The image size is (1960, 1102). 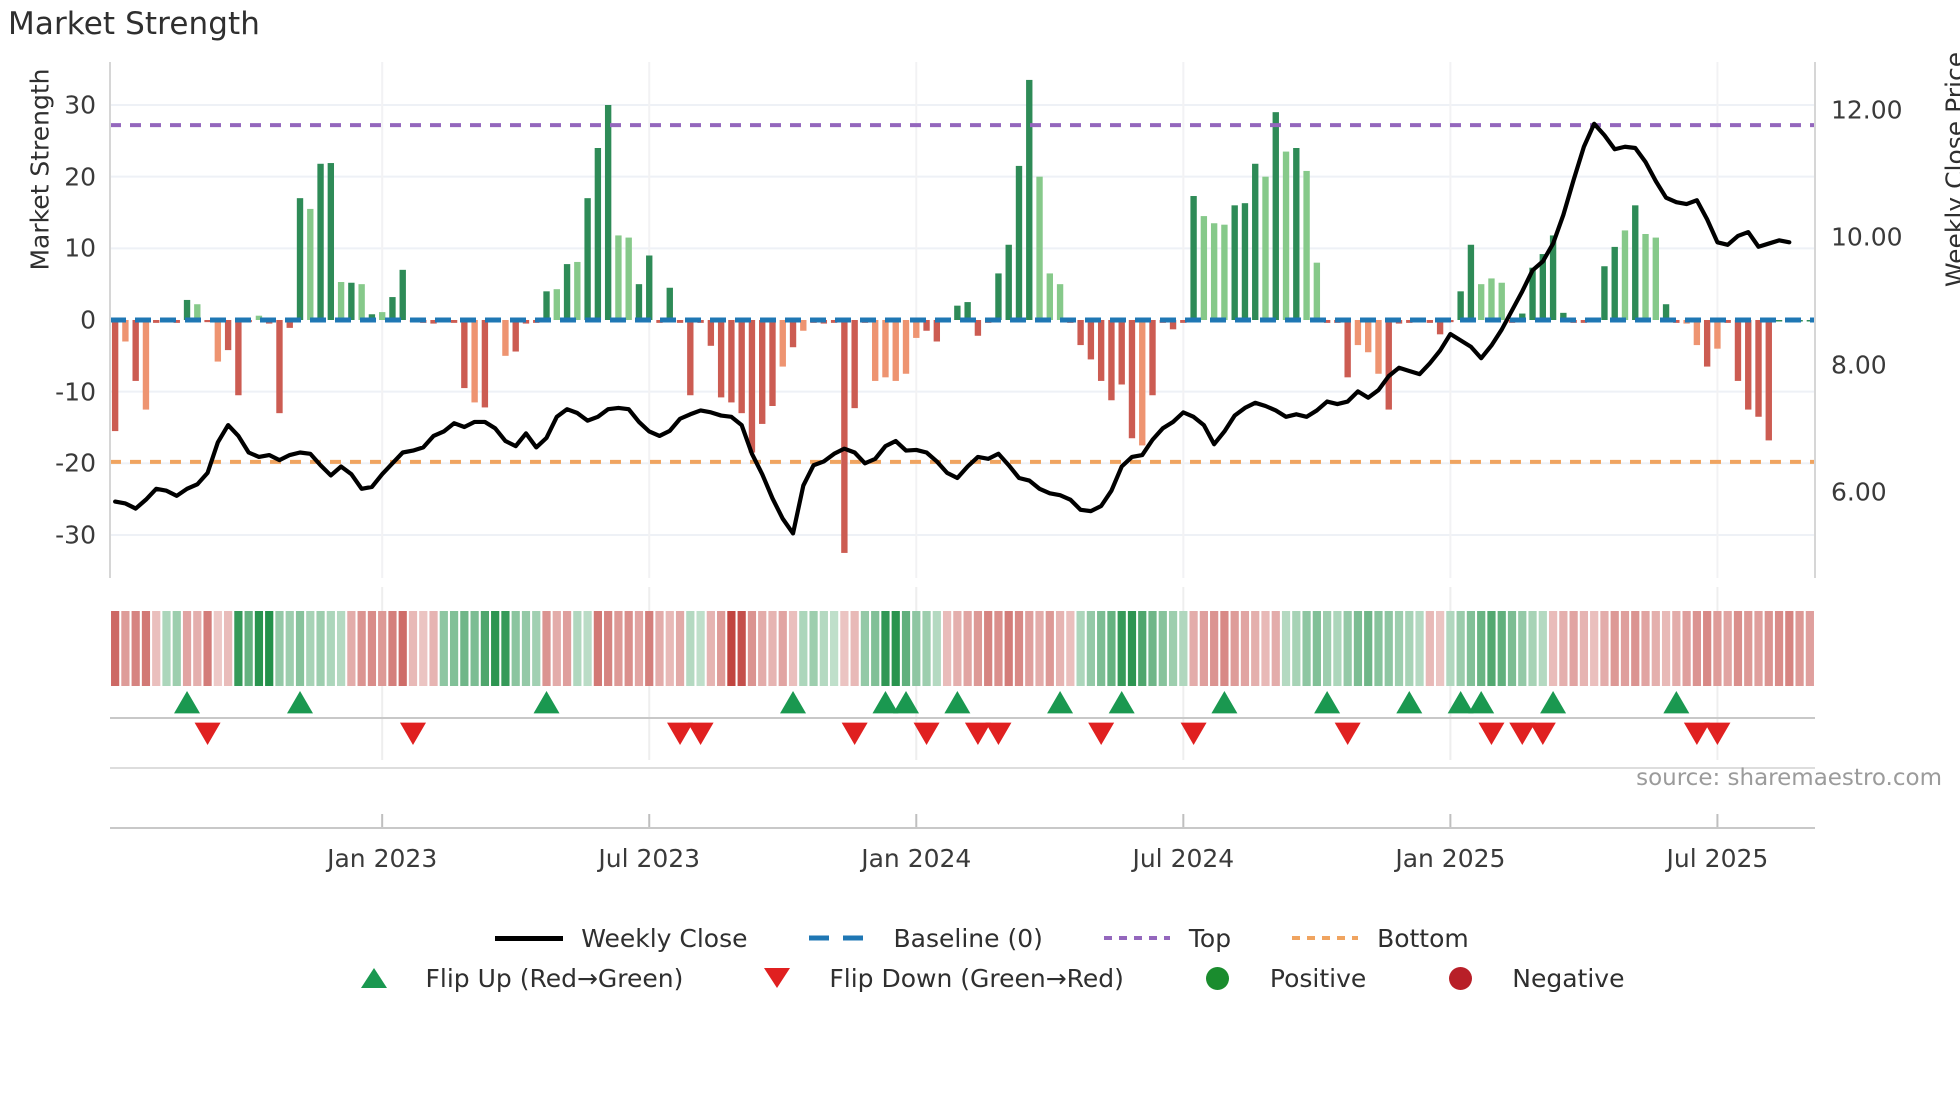 What do you see at coordinates (75, 392) in the screenshot?
I see `y-axis-left-tick: -10` at bounding box center [75, 392].